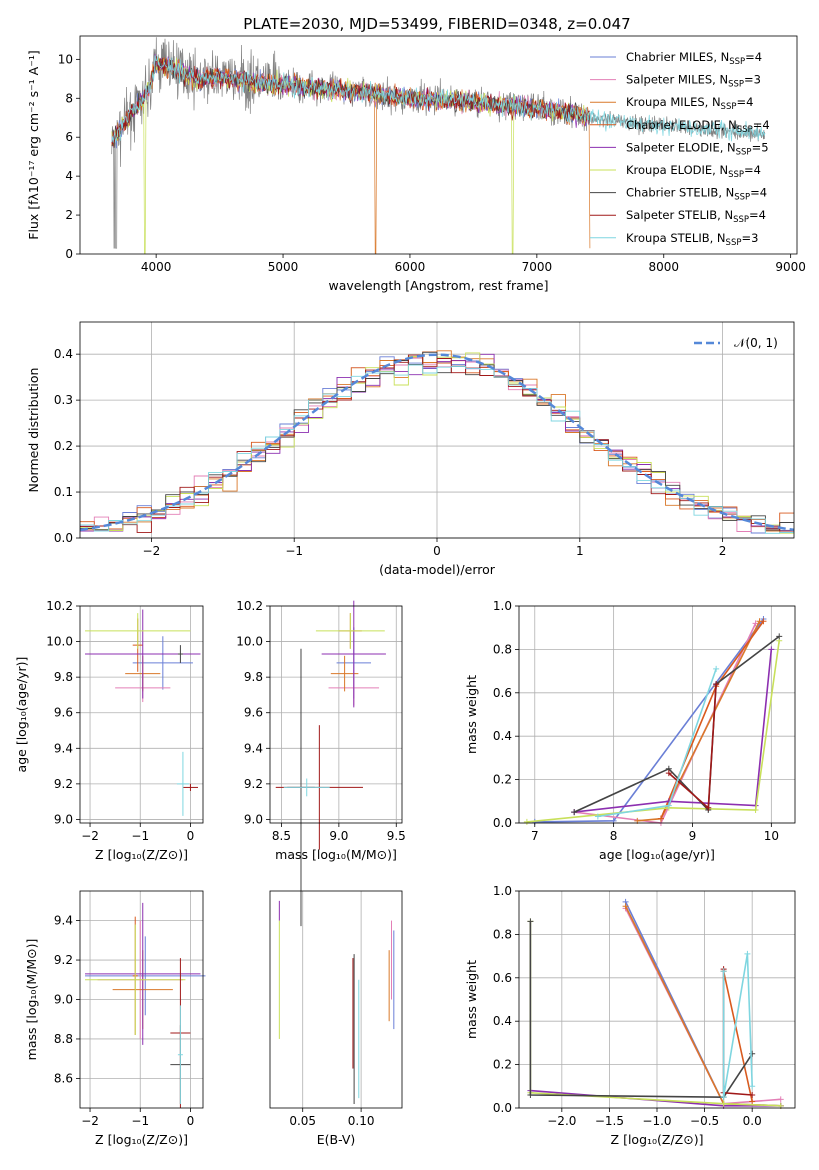  Describe the element at coordinates (657, 854) in the screenshot. I see `x-axis-label: age [log₁₀(age/yr)]` at that location.